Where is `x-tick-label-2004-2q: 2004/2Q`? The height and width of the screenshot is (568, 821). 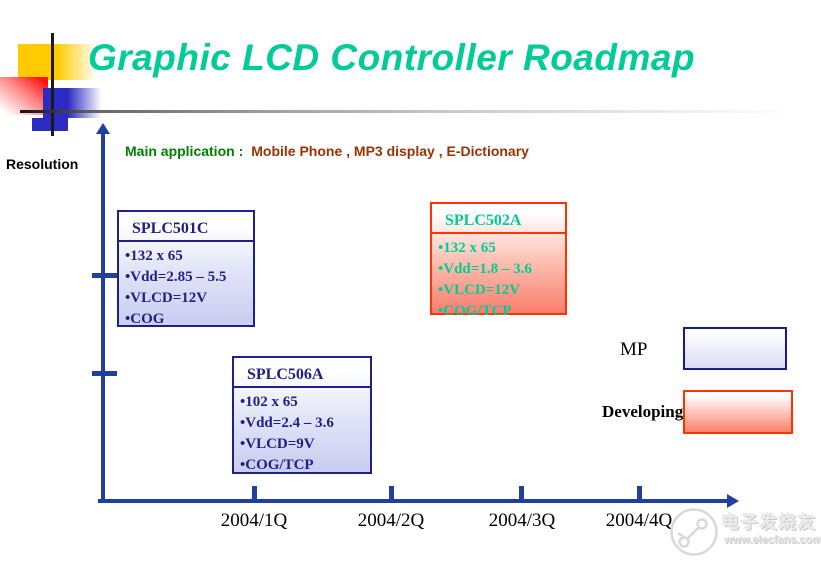
x-tick-label-2004-2q: 2004/2Q is located at coordinates (391, 520).